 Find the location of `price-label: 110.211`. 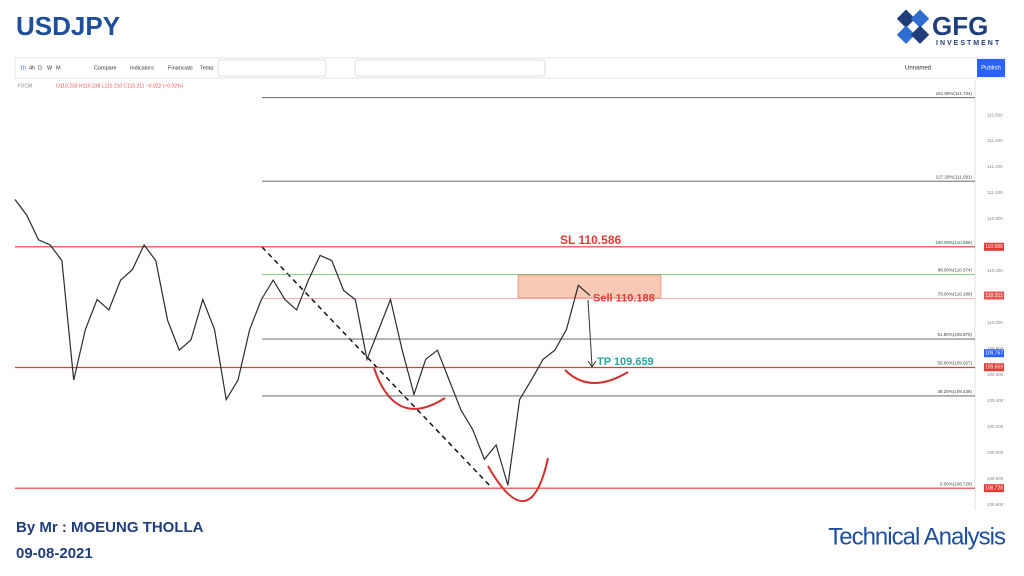

price-label: 110.211 is located at coordinates (994, 296).